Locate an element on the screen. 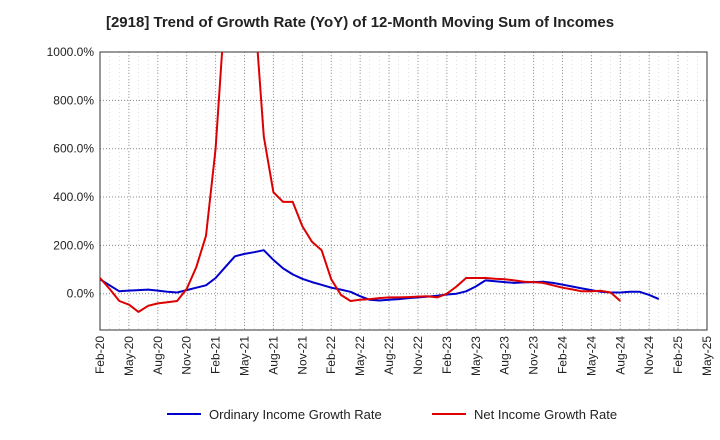 This screenshot has width=720, height=440. x-tick-label: Aug-22 is located at coordinates (389, 355).